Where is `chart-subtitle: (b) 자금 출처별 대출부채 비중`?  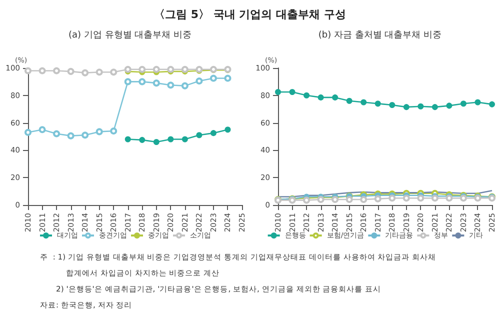 chart-subtitle: (b) 자금 출처별 대출부채 비중 is located at coordinates (380, 35).